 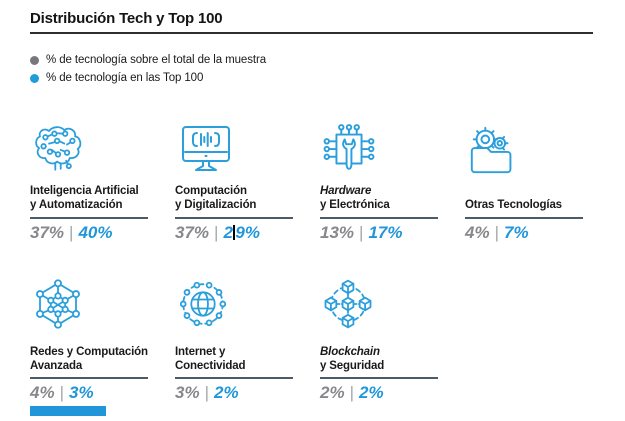 I want to click on title-divider, so click(x=311, y=33).